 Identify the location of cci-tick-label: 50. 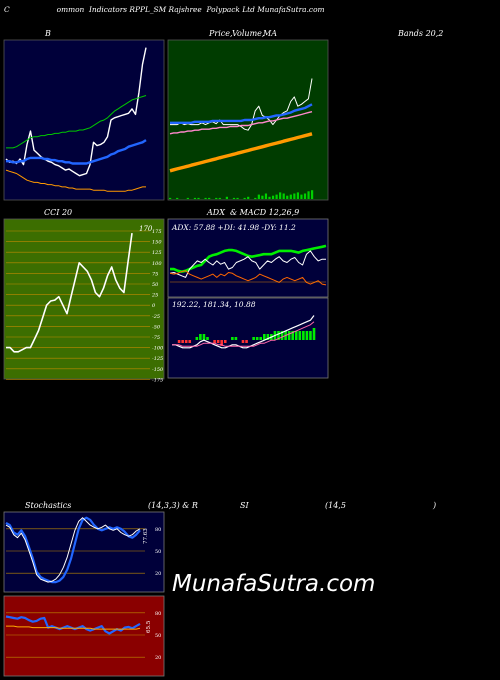
(155, 285).